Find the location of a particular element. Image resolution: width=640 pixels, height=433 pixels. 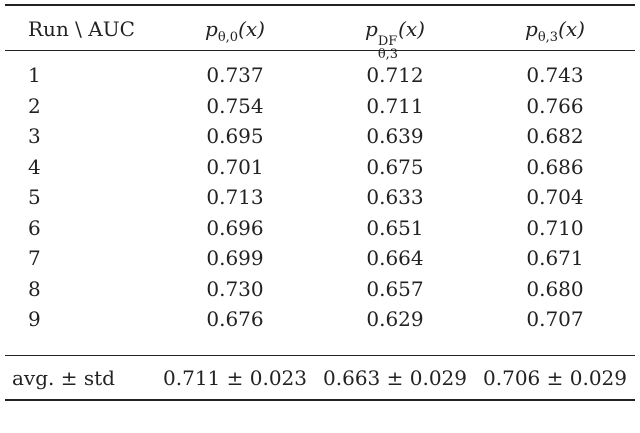

bottom-rule is located at coordinates (320, 400).